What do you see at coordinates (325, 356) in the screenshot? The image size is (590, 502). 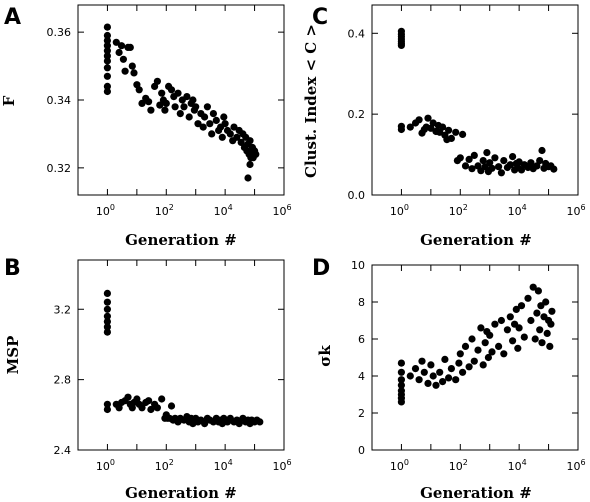 I see `panel-d-ylabel: σk` at bounding box center [325, 356].